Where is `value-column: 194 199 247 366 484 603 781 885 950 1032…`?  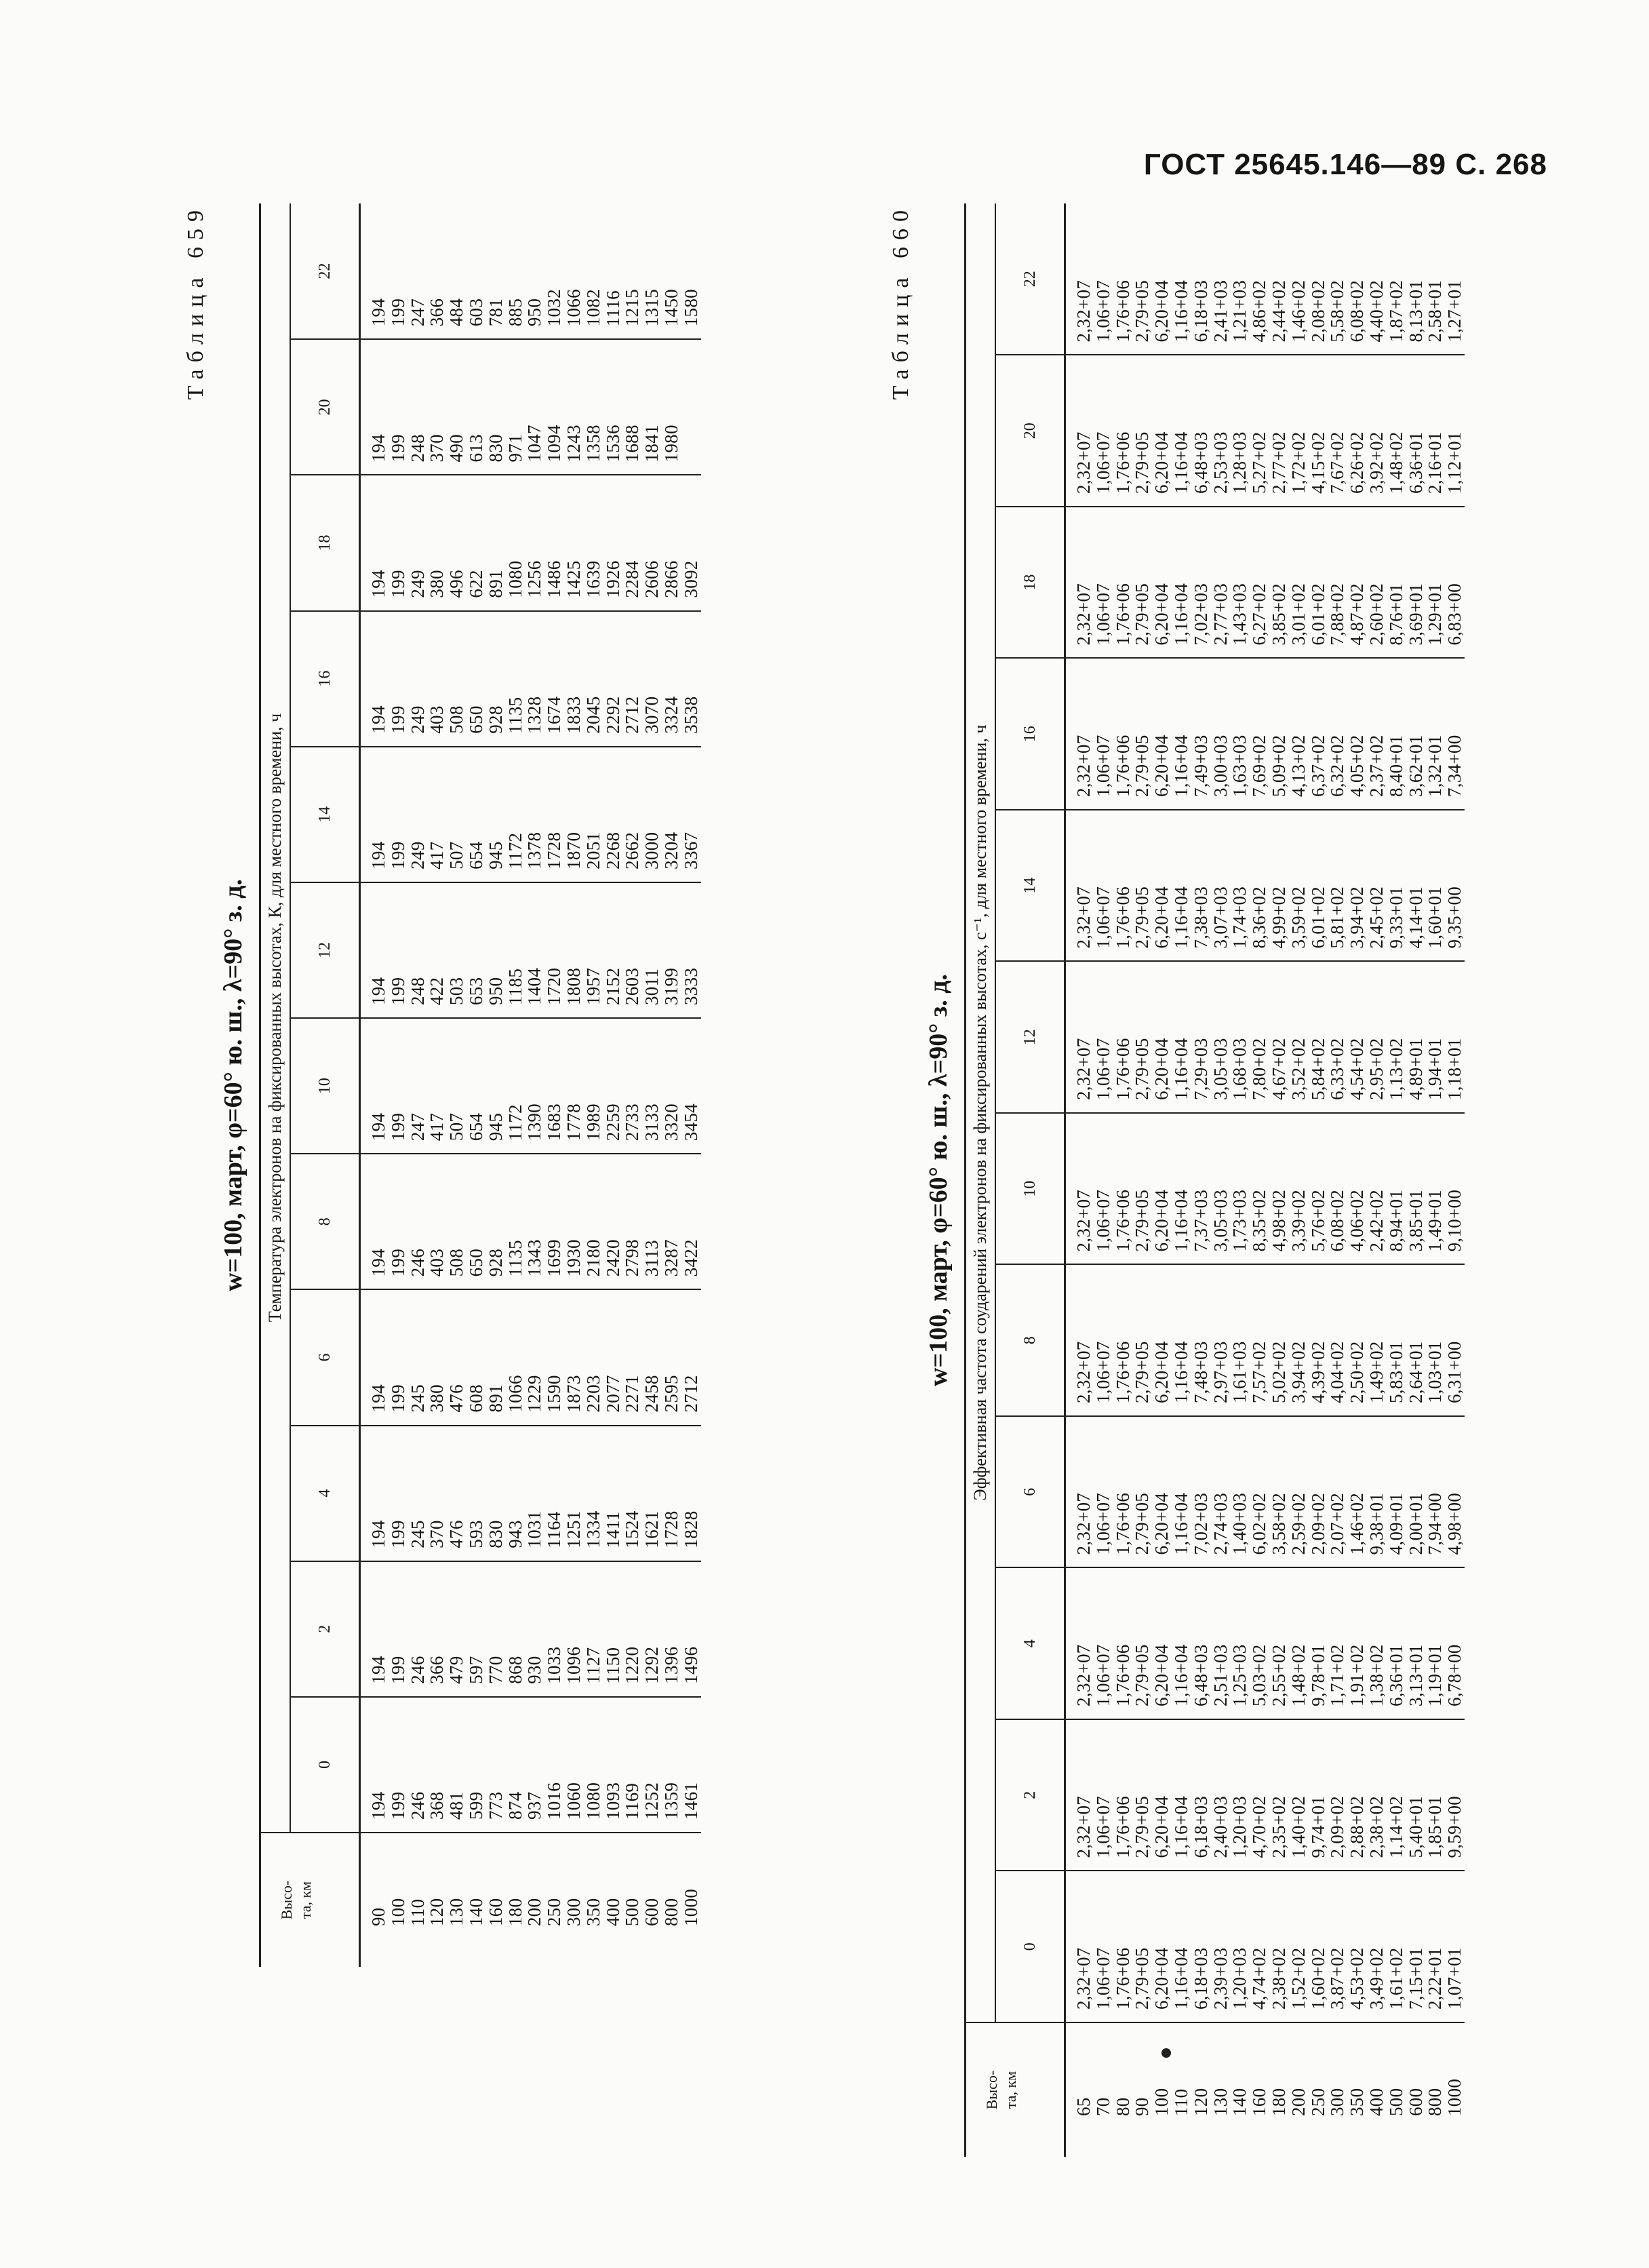 value-column: 194 199 247 366 484 603 781 885 950 1032… is located at coordinates (530, 271).